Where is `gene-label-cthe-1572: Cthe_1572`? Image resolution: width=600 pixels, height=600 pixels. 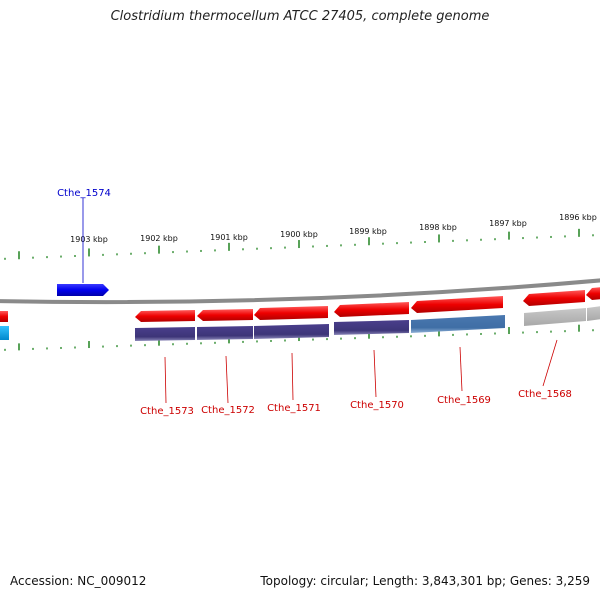 gene-label-cthe-1572: Cthe_1572 is located at coordinates (228, 410).